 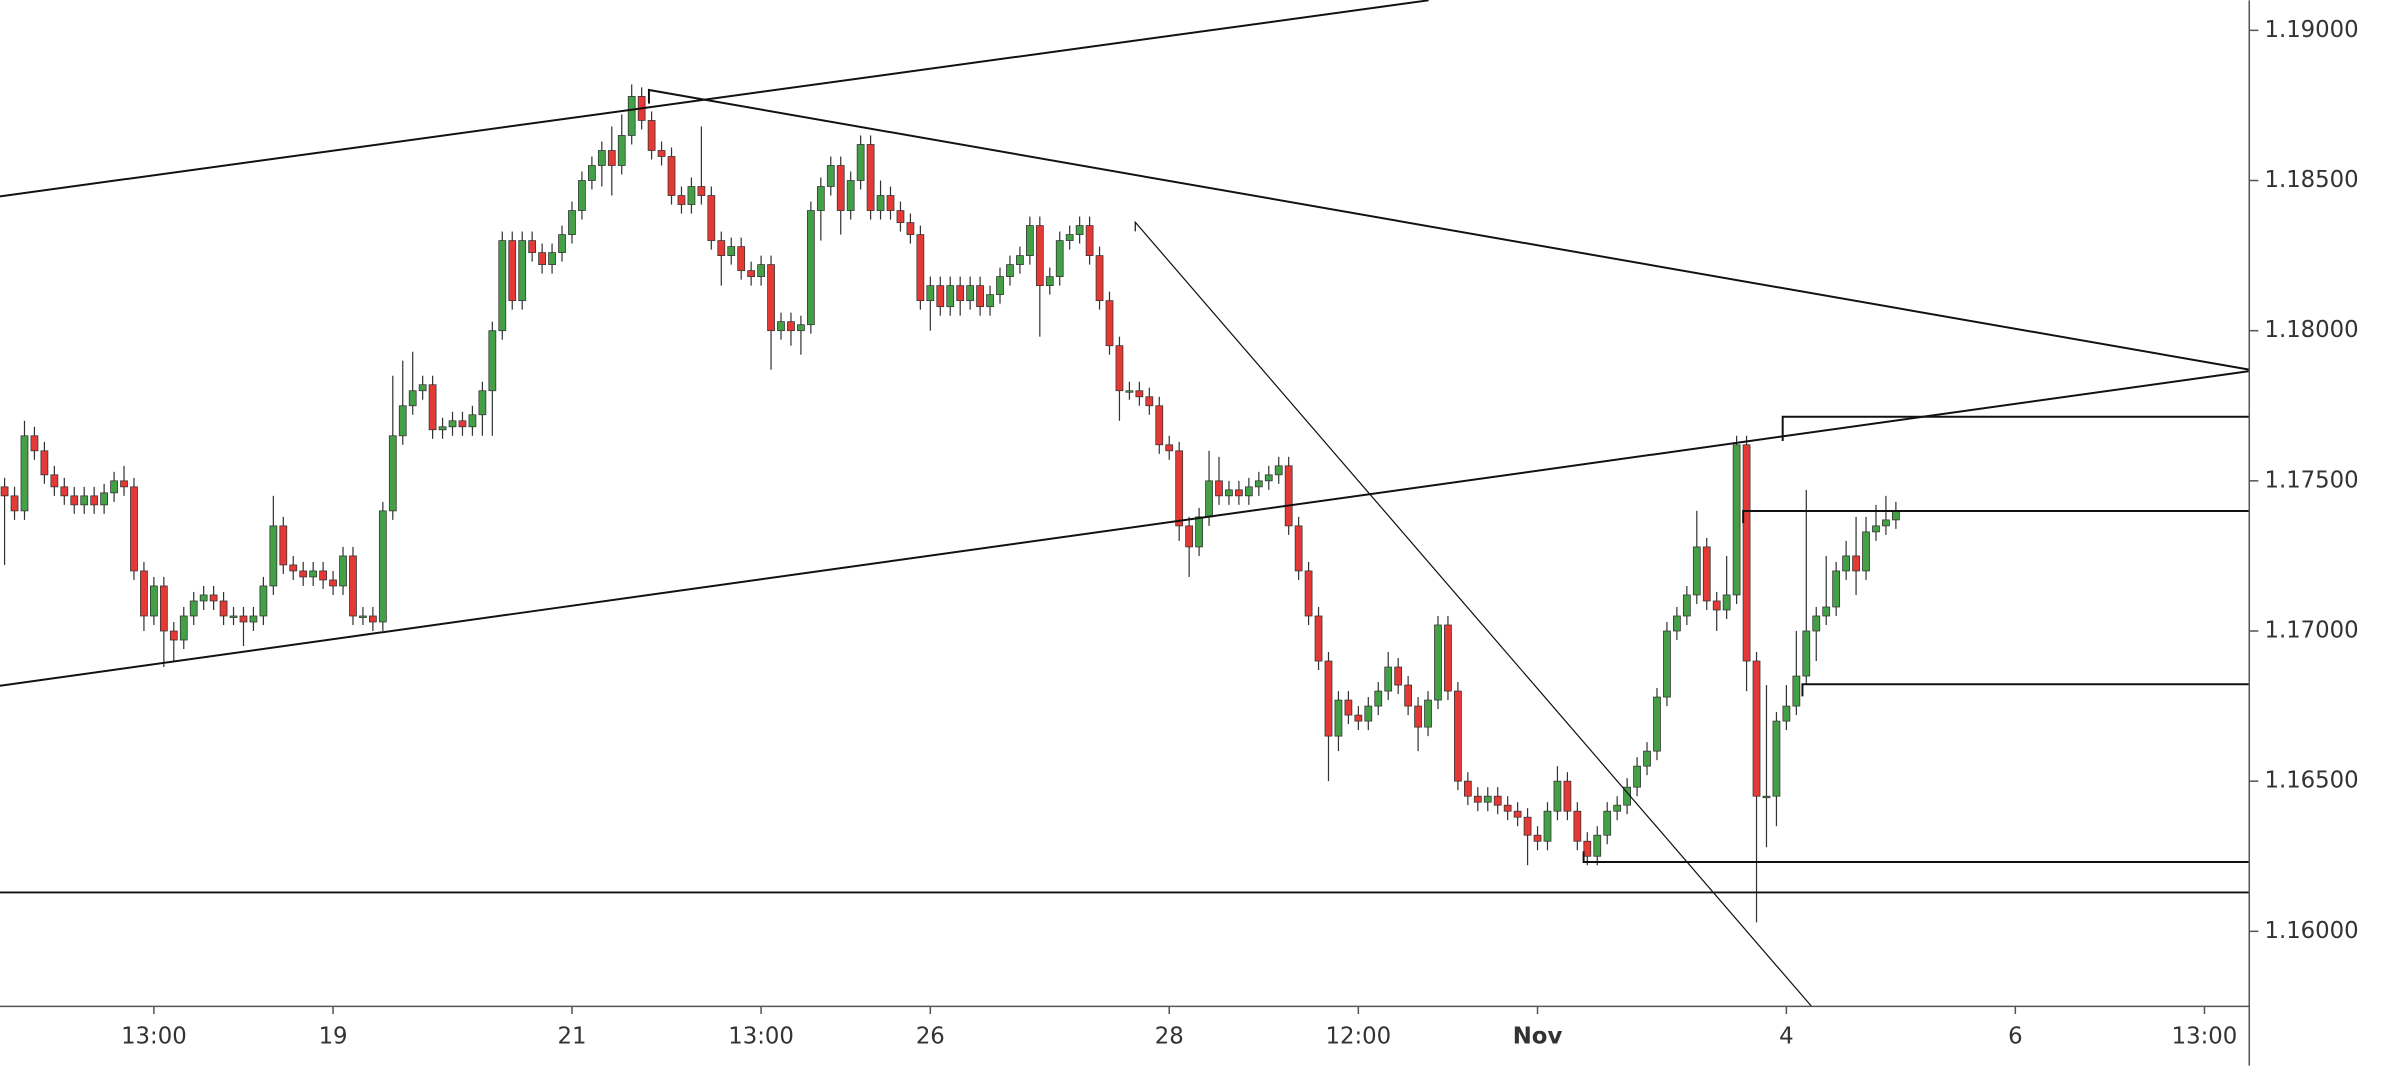 I want to click on x-tick-label: 26, so click(x=930, y=1036).